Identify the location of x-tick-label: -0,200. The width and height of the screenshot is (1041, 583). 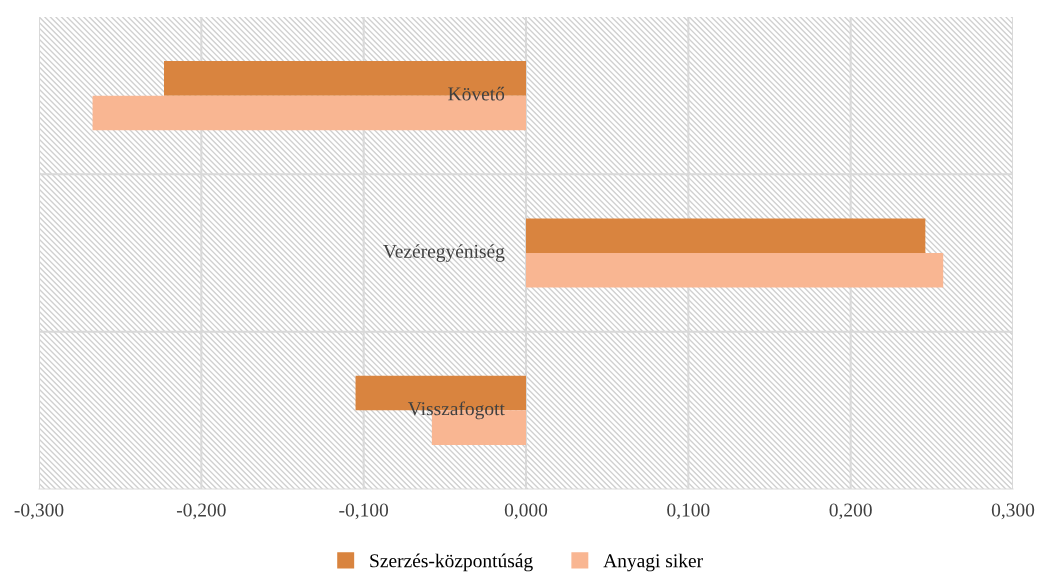
(201, 511).